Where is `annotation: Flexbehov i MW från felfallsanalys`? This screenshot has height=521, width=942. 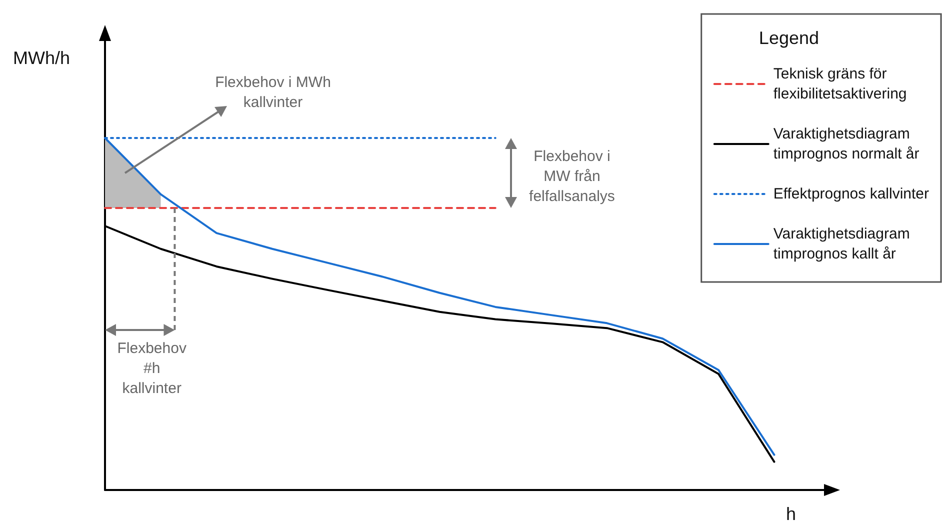
annotation: Flexbehov i MW från felfallsanalys is located at coordinates (572, 176).